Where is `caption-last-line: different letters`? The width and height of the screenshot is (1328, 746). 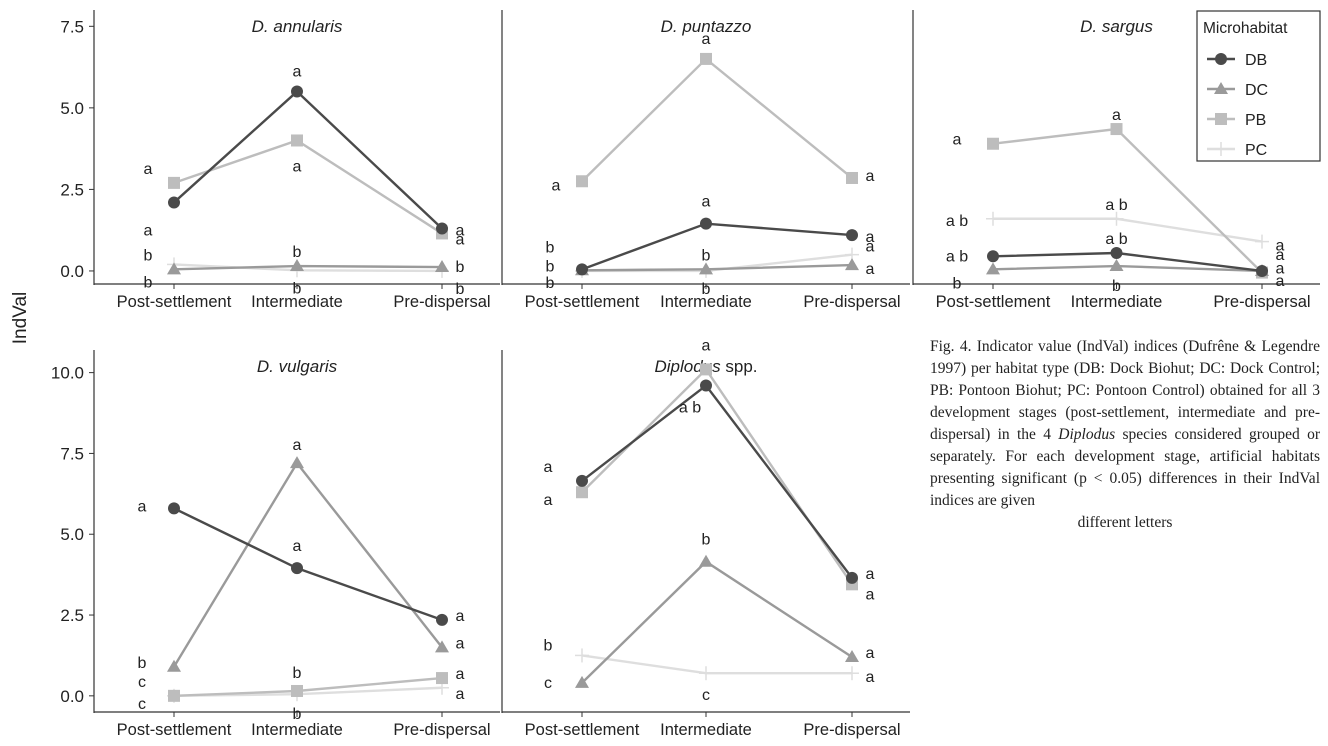
caption-last-line: different letters is located at coordinates (1125, 522).